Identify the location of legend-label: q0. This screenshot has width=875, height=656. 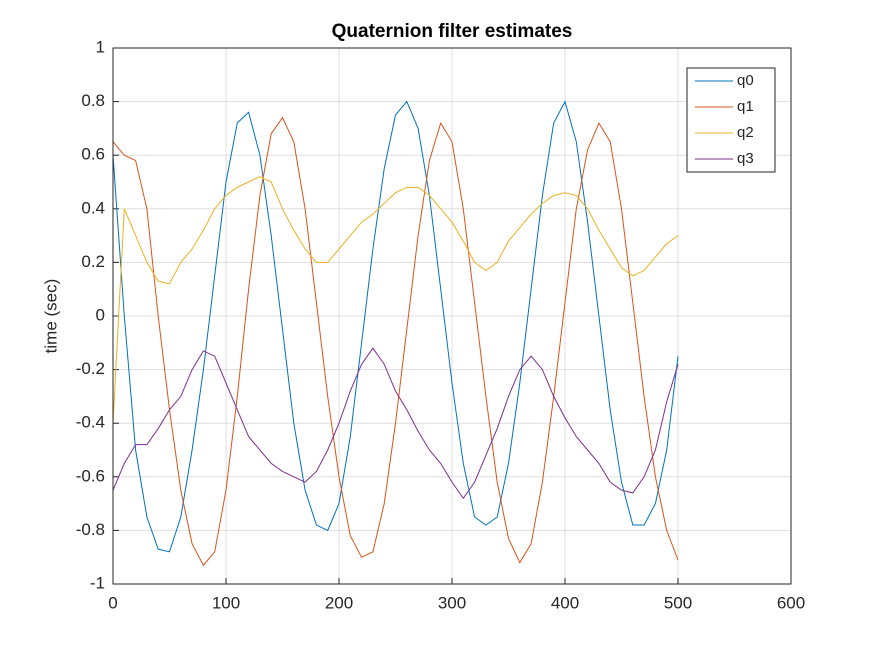
(745, 80).